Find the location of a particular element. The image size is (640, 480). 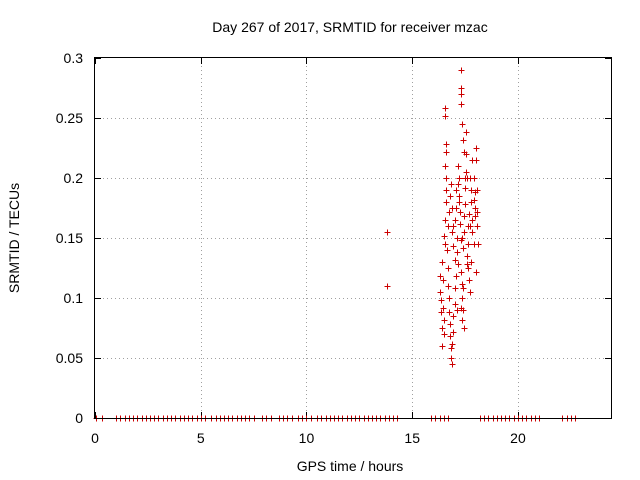

y-axis-label: SRMTID / TECUs is located at coordinates (14, 238).